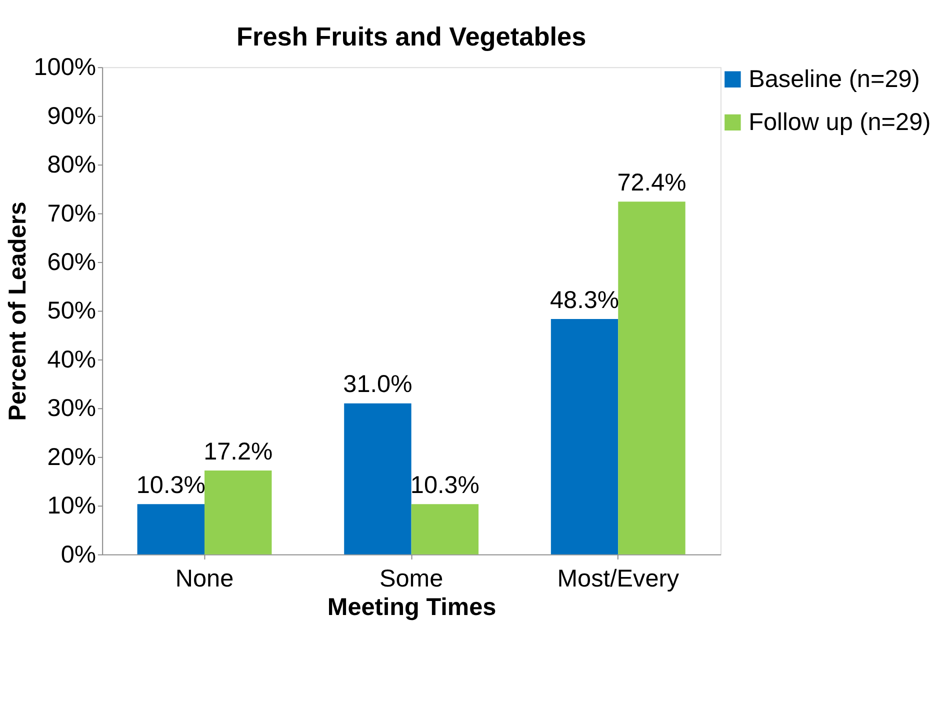 The height and width of the screenshot is (703, 936). What do you see at coordinates (71, 457) in the screenshot?
I see `y-tick-label: 20%` at bounding box center [71, 457].